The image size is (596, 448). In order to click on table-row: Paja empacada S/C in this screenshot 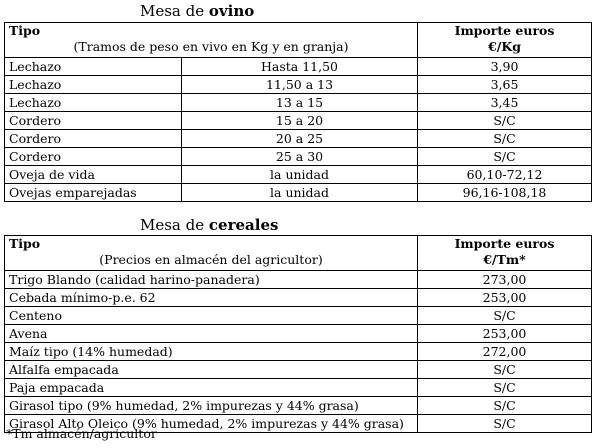, I will do `click(298, 387)`.